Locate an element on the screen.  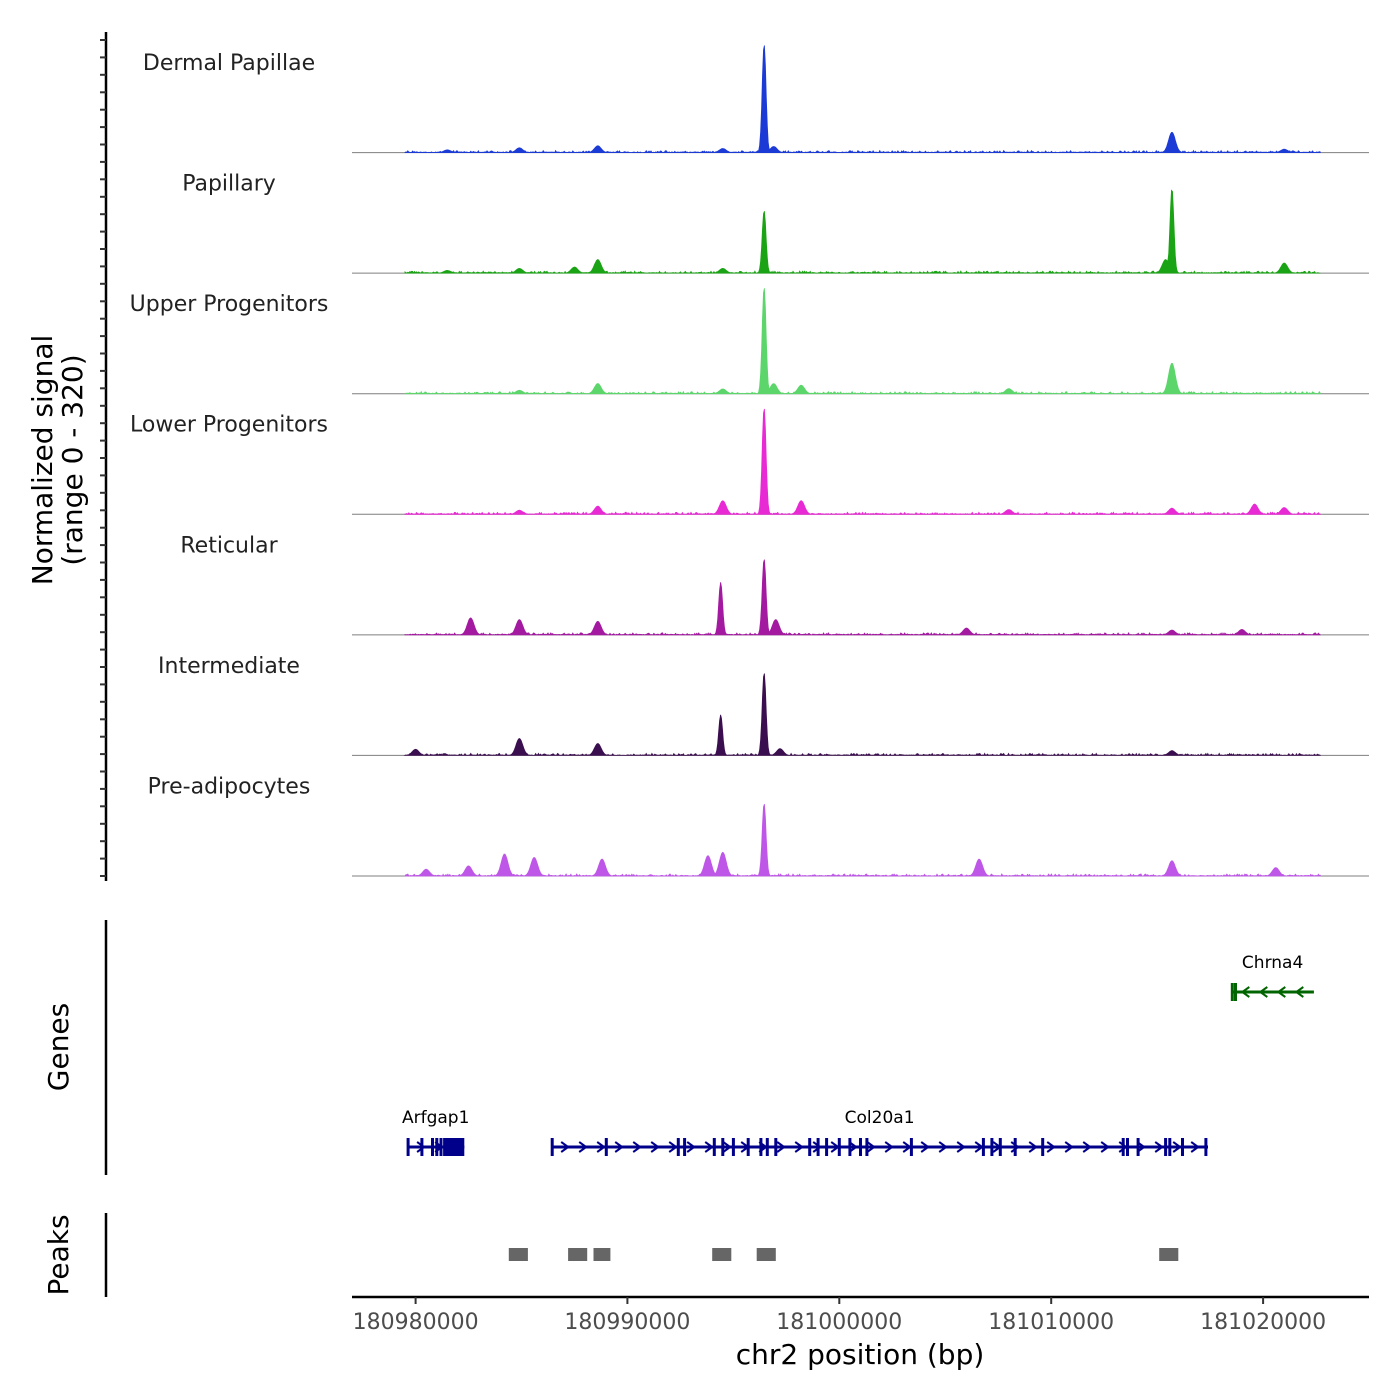
coverage-y-ticks is located at coordinates (103, 458).